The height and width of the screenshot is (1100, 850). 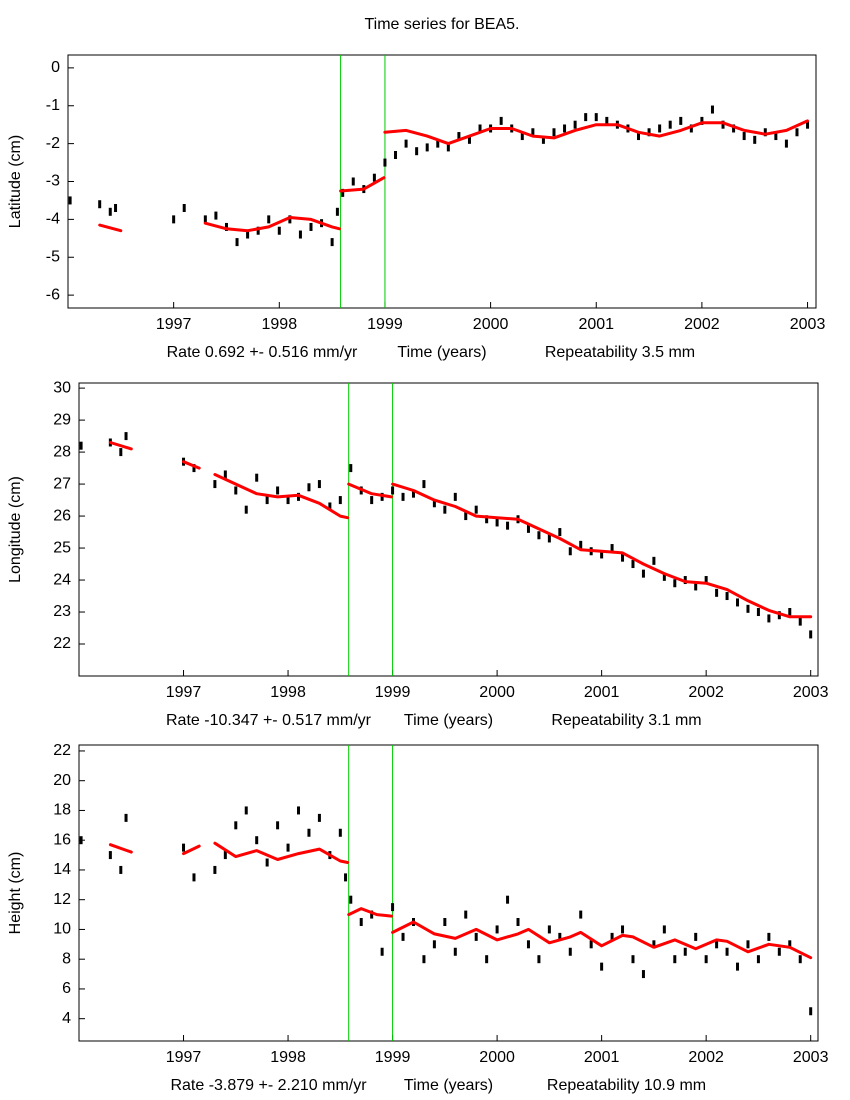 I want to click on y-tick-label: 20, so click(x=62, y=780).